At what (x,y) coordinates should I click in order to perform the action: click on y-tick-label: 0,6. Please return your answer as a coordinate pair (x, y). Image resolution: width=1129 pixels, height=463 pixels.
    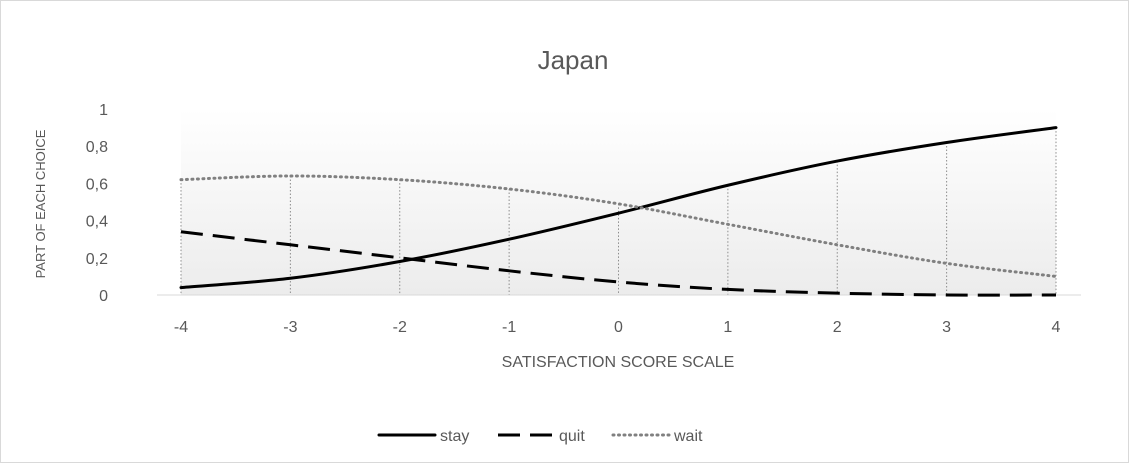
    Looking at the image, I should click on (97, 184).